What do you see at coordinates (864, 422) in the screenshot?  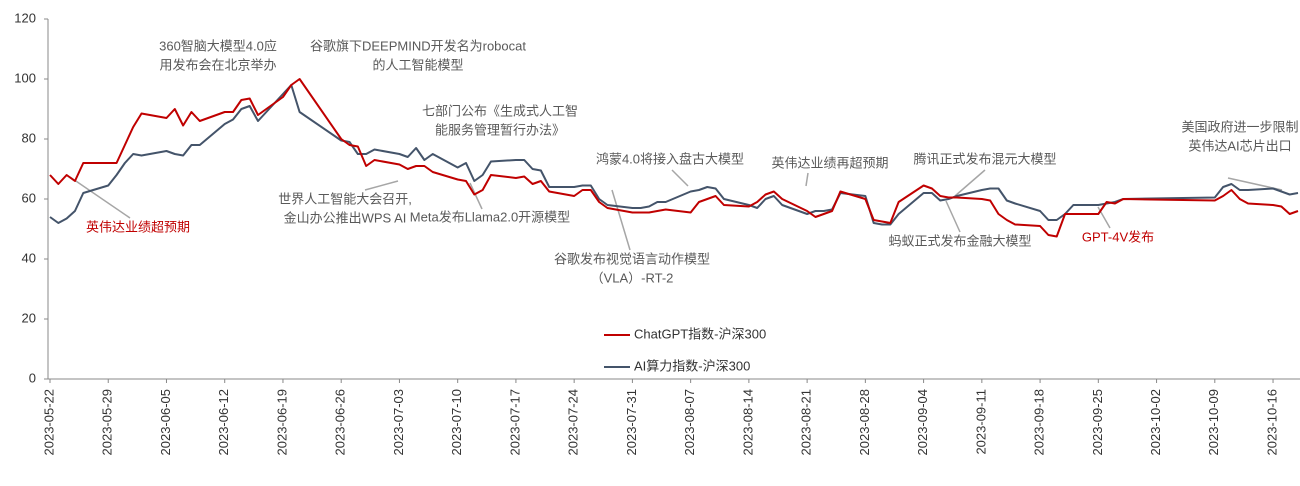 I see `x-tick-label: 2023-08-28` at bounding box center [864, 422].